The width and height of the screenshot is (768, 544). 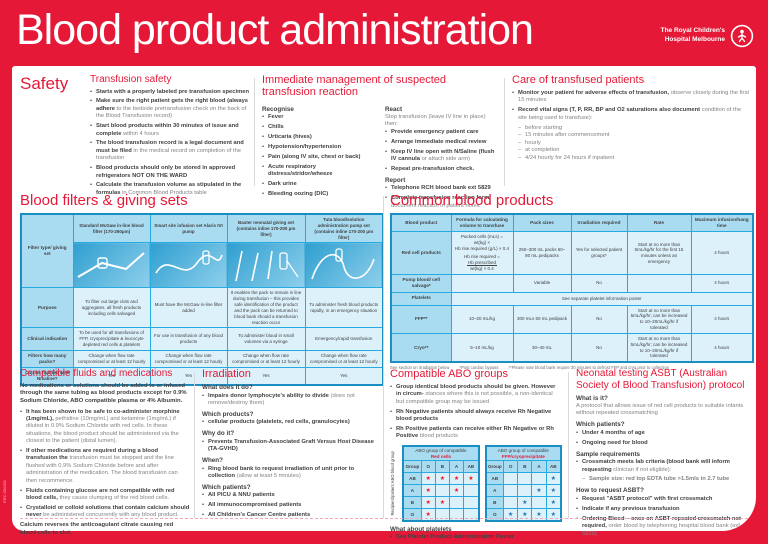 What do you see at coordinates (421, 223) in the screenshot?
I see `column-header: Blood product` at bounding box center [421, 223].